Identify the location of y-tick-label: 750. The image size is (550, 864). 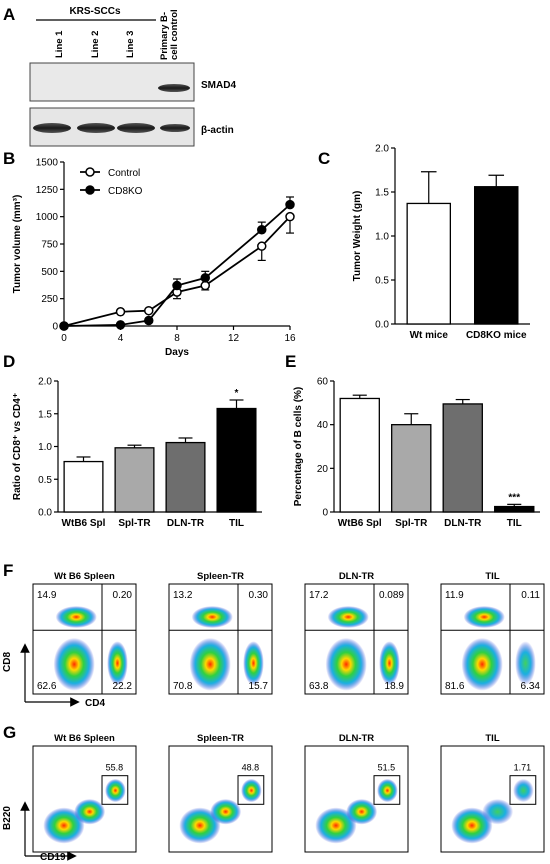
(49, 245).